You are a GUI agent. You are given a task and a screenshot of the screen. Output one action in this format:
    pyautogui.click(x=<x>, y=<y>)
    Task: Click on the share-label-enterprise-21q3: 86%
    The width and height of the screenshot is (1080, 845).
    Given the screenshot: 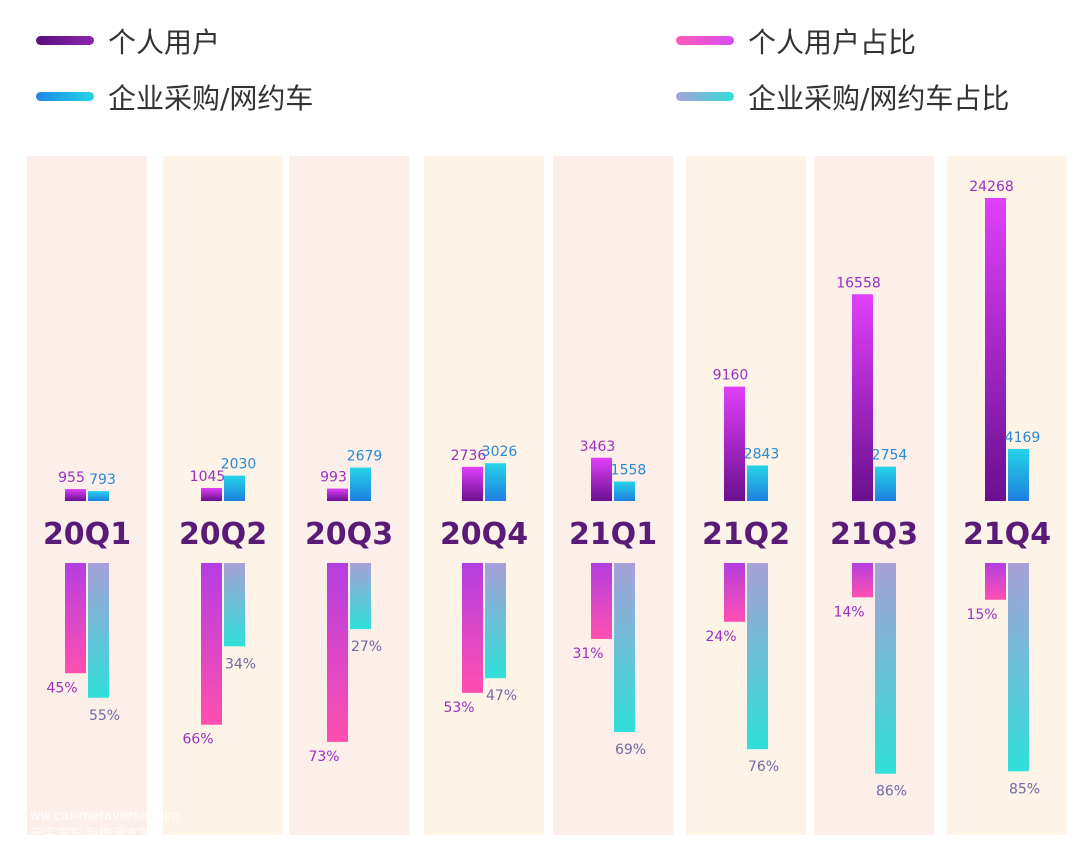 What is the action you would take?
    pyautogui.click(x=891, y=792)
    